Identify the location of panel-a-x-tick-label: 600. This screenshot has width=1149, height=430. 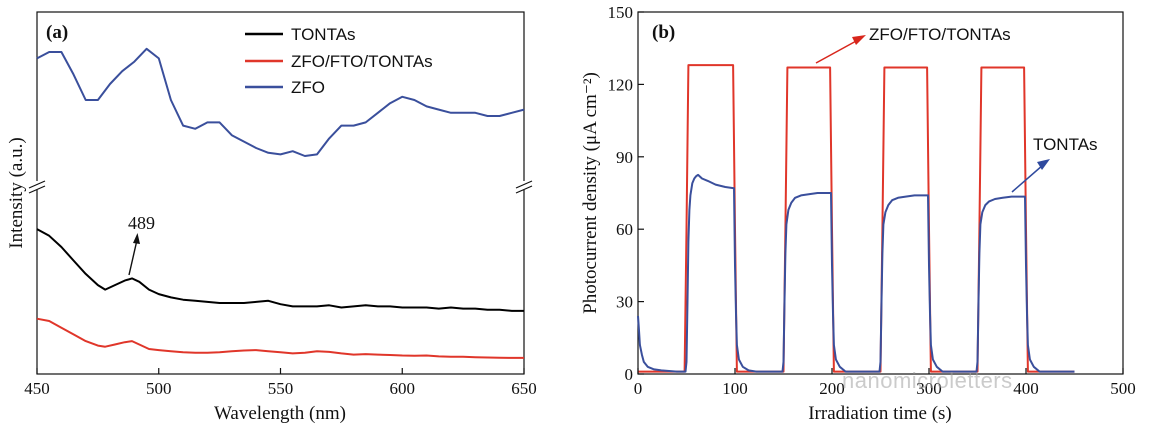
(403, 388).